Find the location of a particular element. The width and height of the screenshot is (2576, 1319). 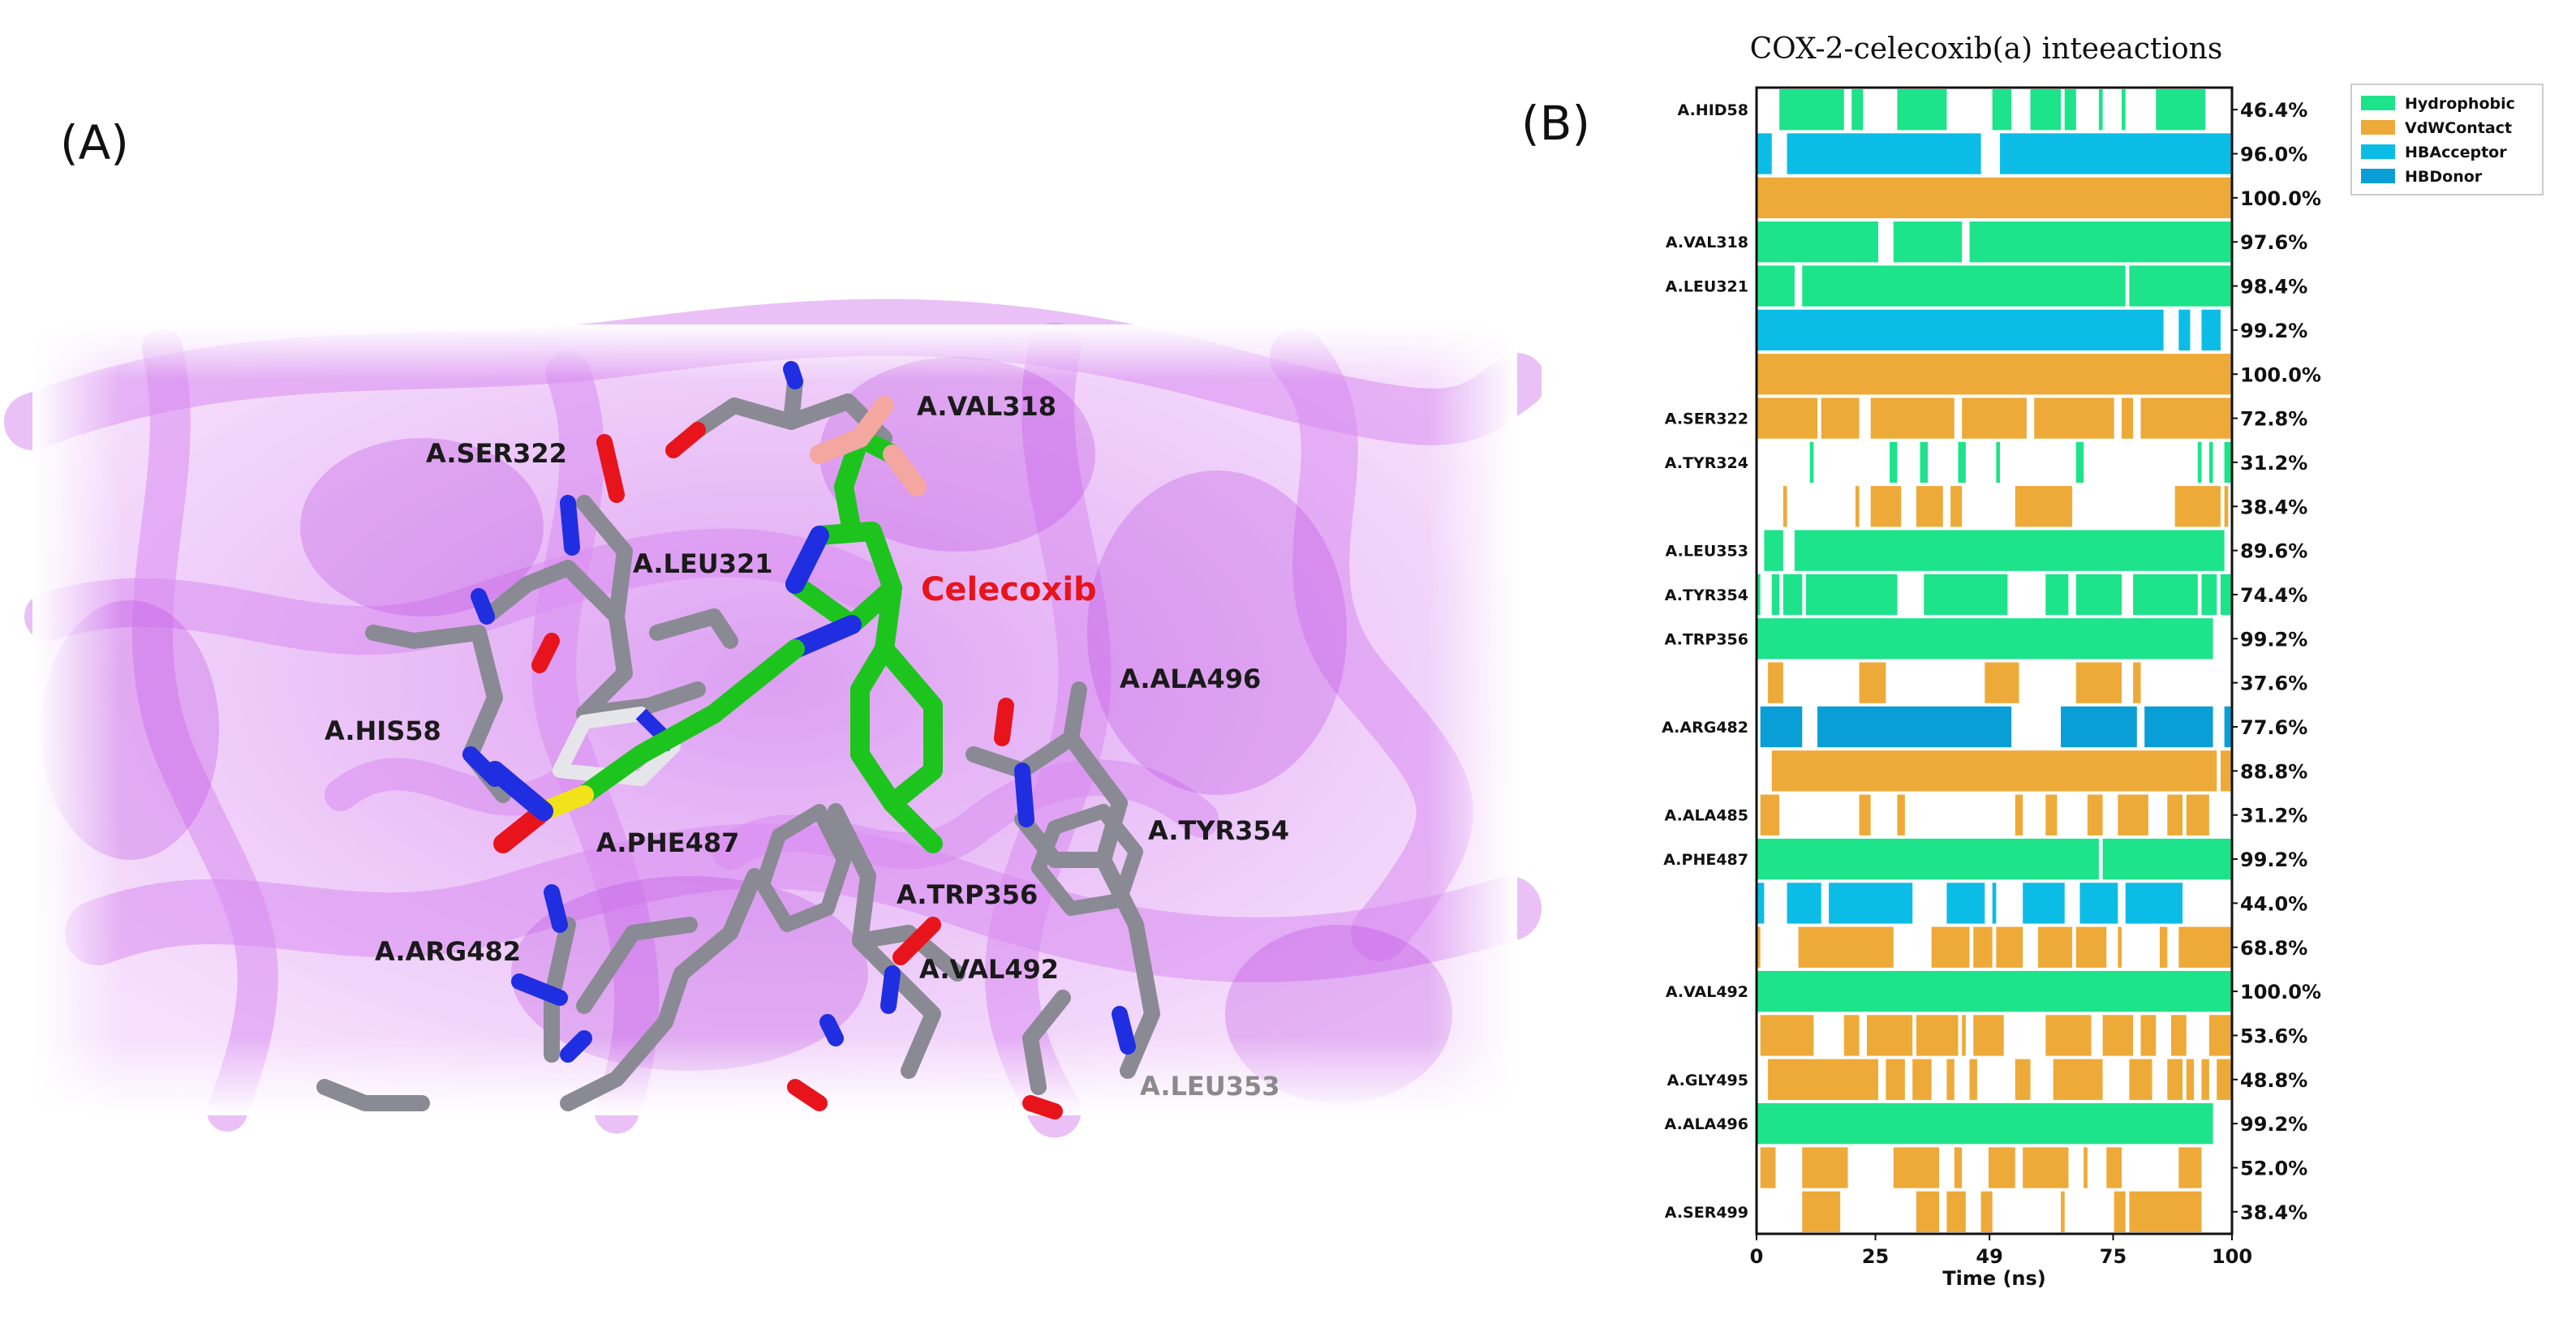

residue-label: A.SER322 is located at coordinates (1706, 419).